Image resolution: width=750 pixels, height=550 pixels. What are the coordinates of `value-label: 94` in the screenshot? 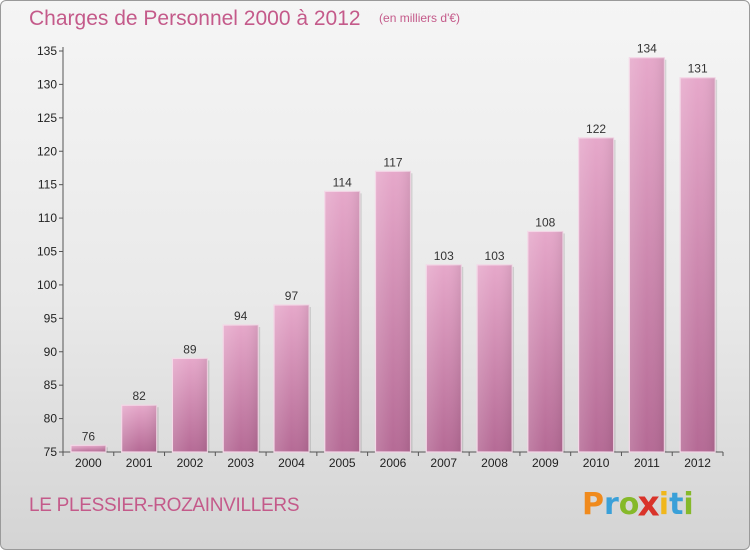 It's located at (241, 316).